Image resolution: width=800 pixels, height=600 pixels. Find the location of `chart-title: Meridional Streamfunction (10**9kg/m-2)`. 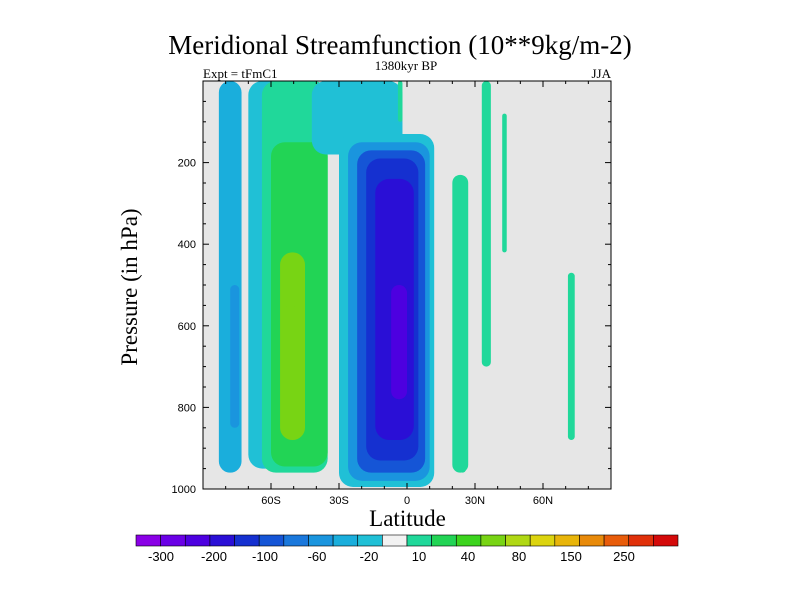

chart-title: Meridional Streamfunction (10**9kg/m-2) is located at coordinates (400, 45).